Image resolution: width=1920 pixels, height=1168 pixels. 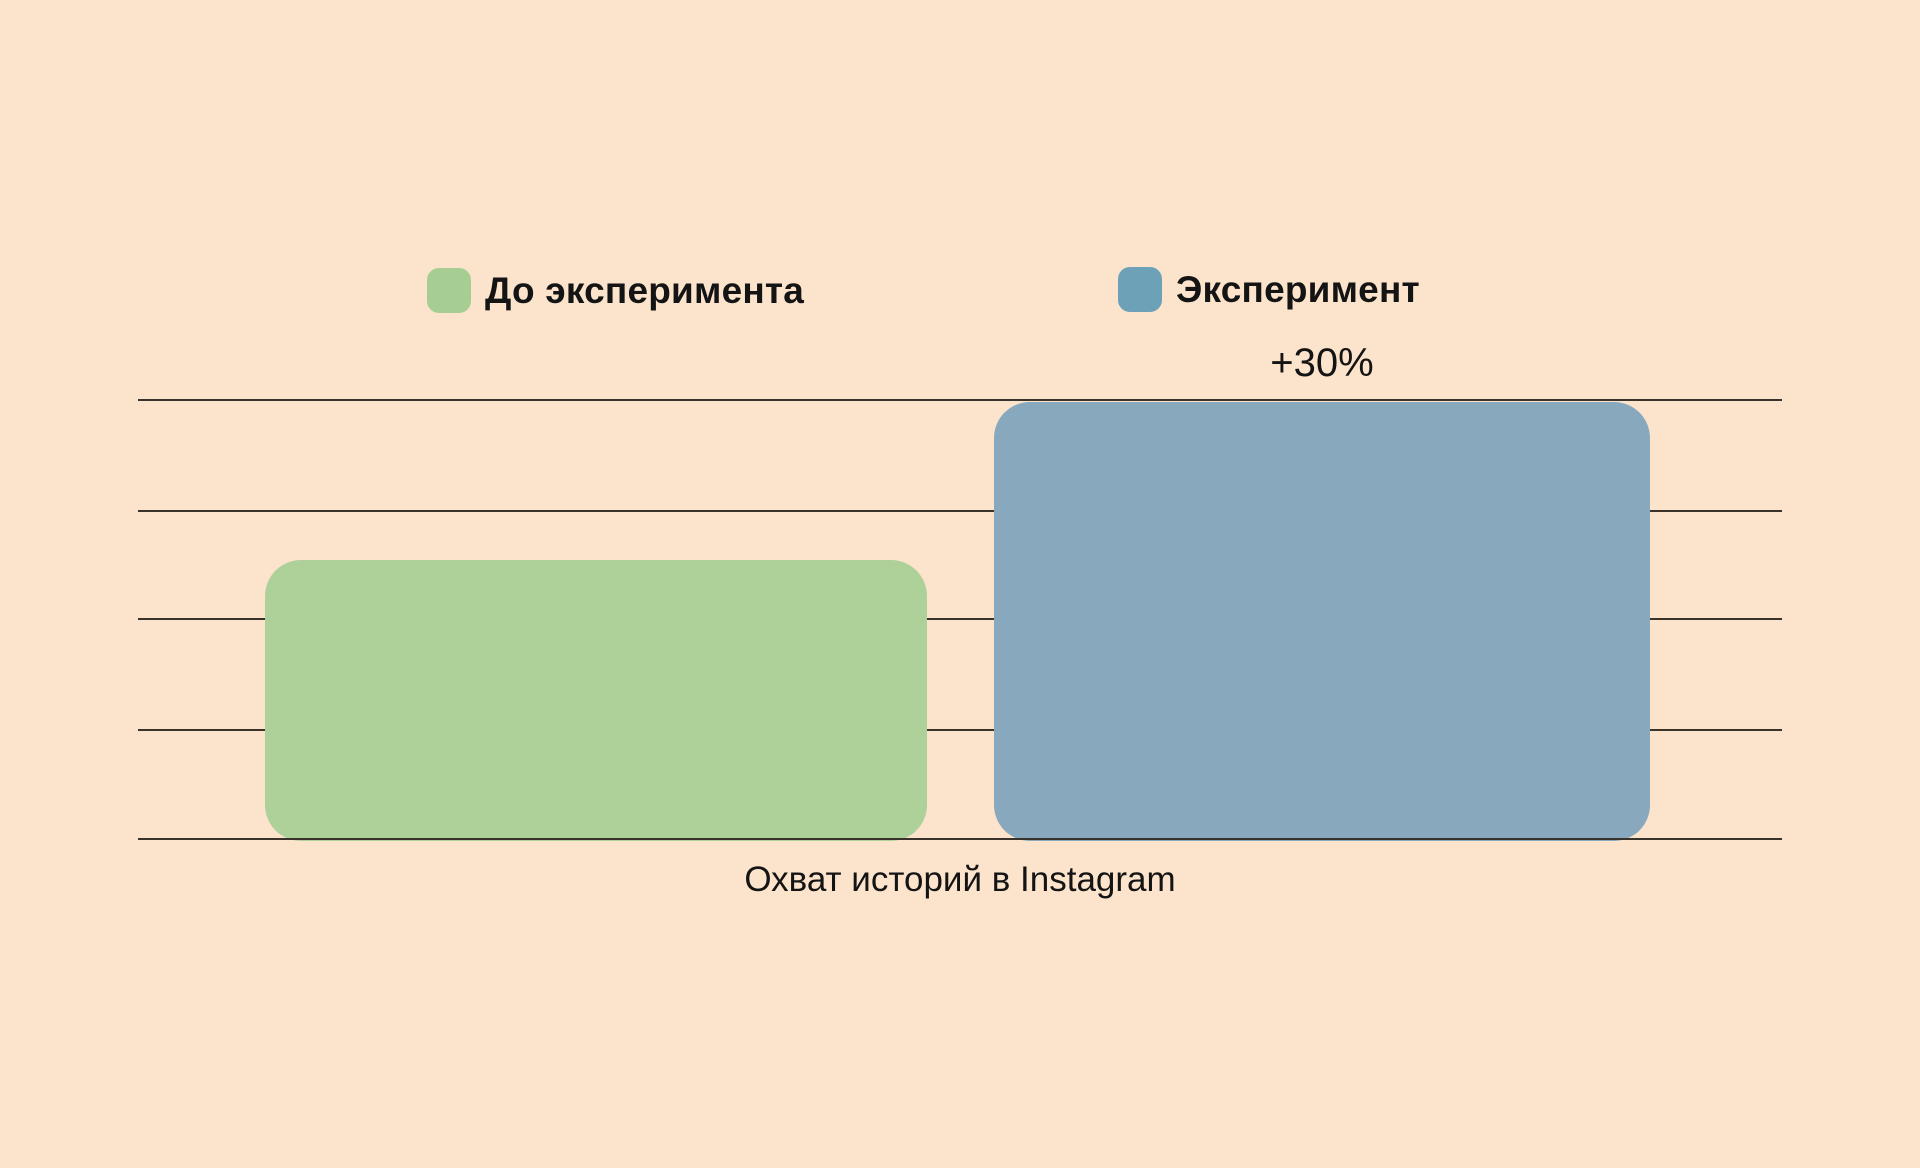 What do you see at coordinates (1322, 621) in the screenshot?
I see `bar-experiment` at bounding box center [1322, 621].